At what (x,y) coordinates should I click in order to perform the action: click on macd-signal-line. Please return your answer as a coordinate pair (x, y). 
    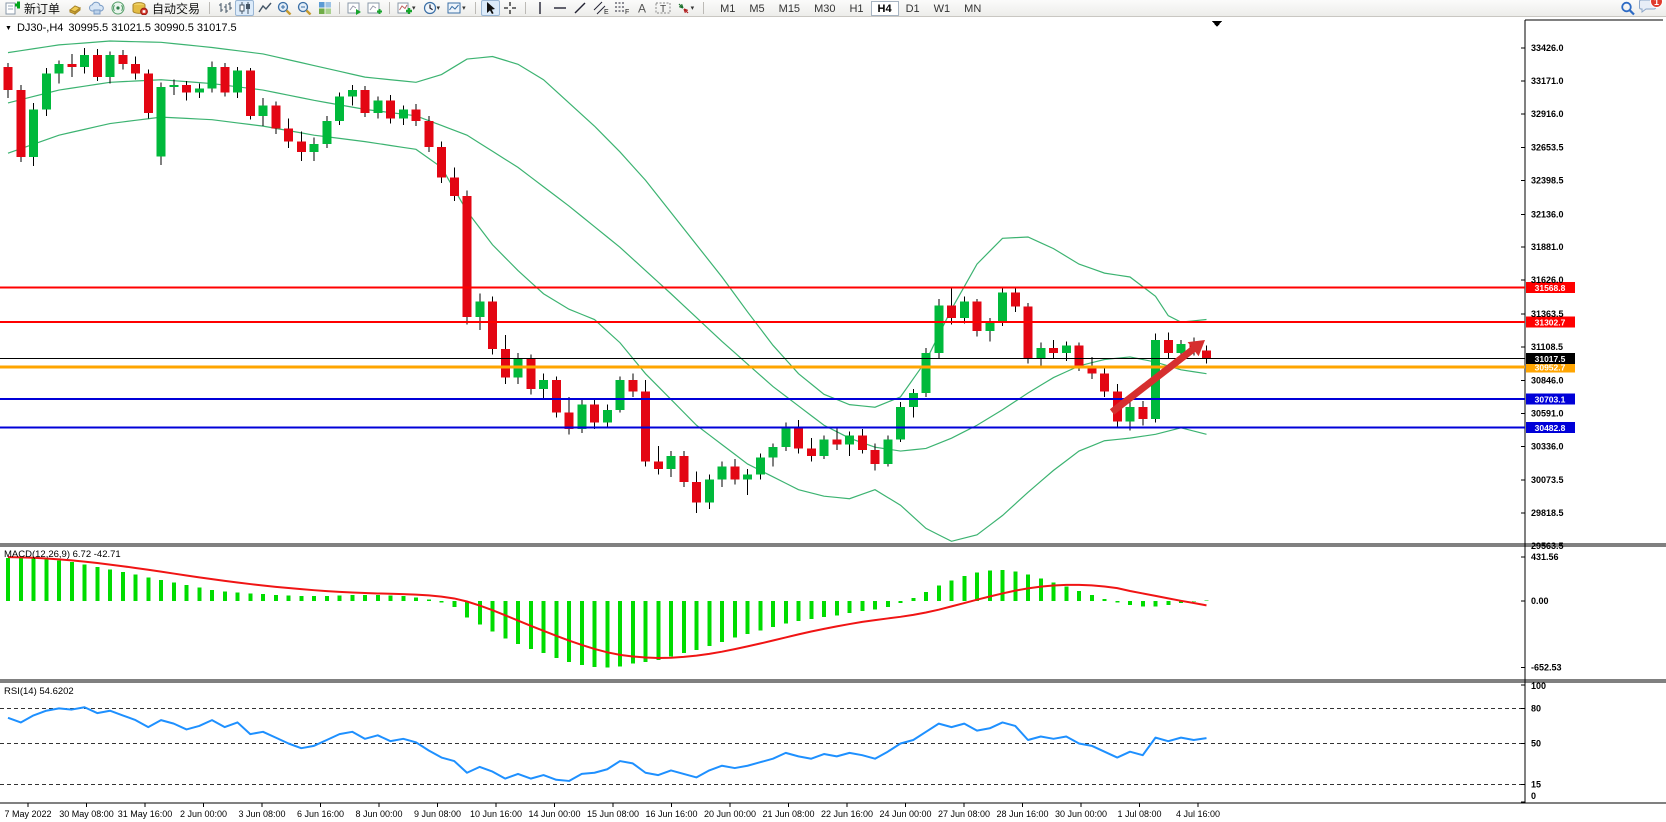
    Looking at the image, I should click on (607, 608).